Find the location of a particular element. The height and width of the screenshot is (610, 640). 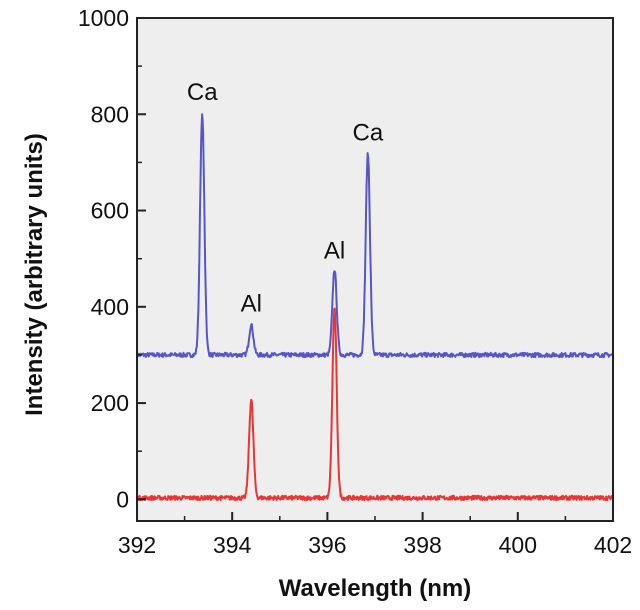

y-tick-label: 800 is located at coordinates (110, 114).